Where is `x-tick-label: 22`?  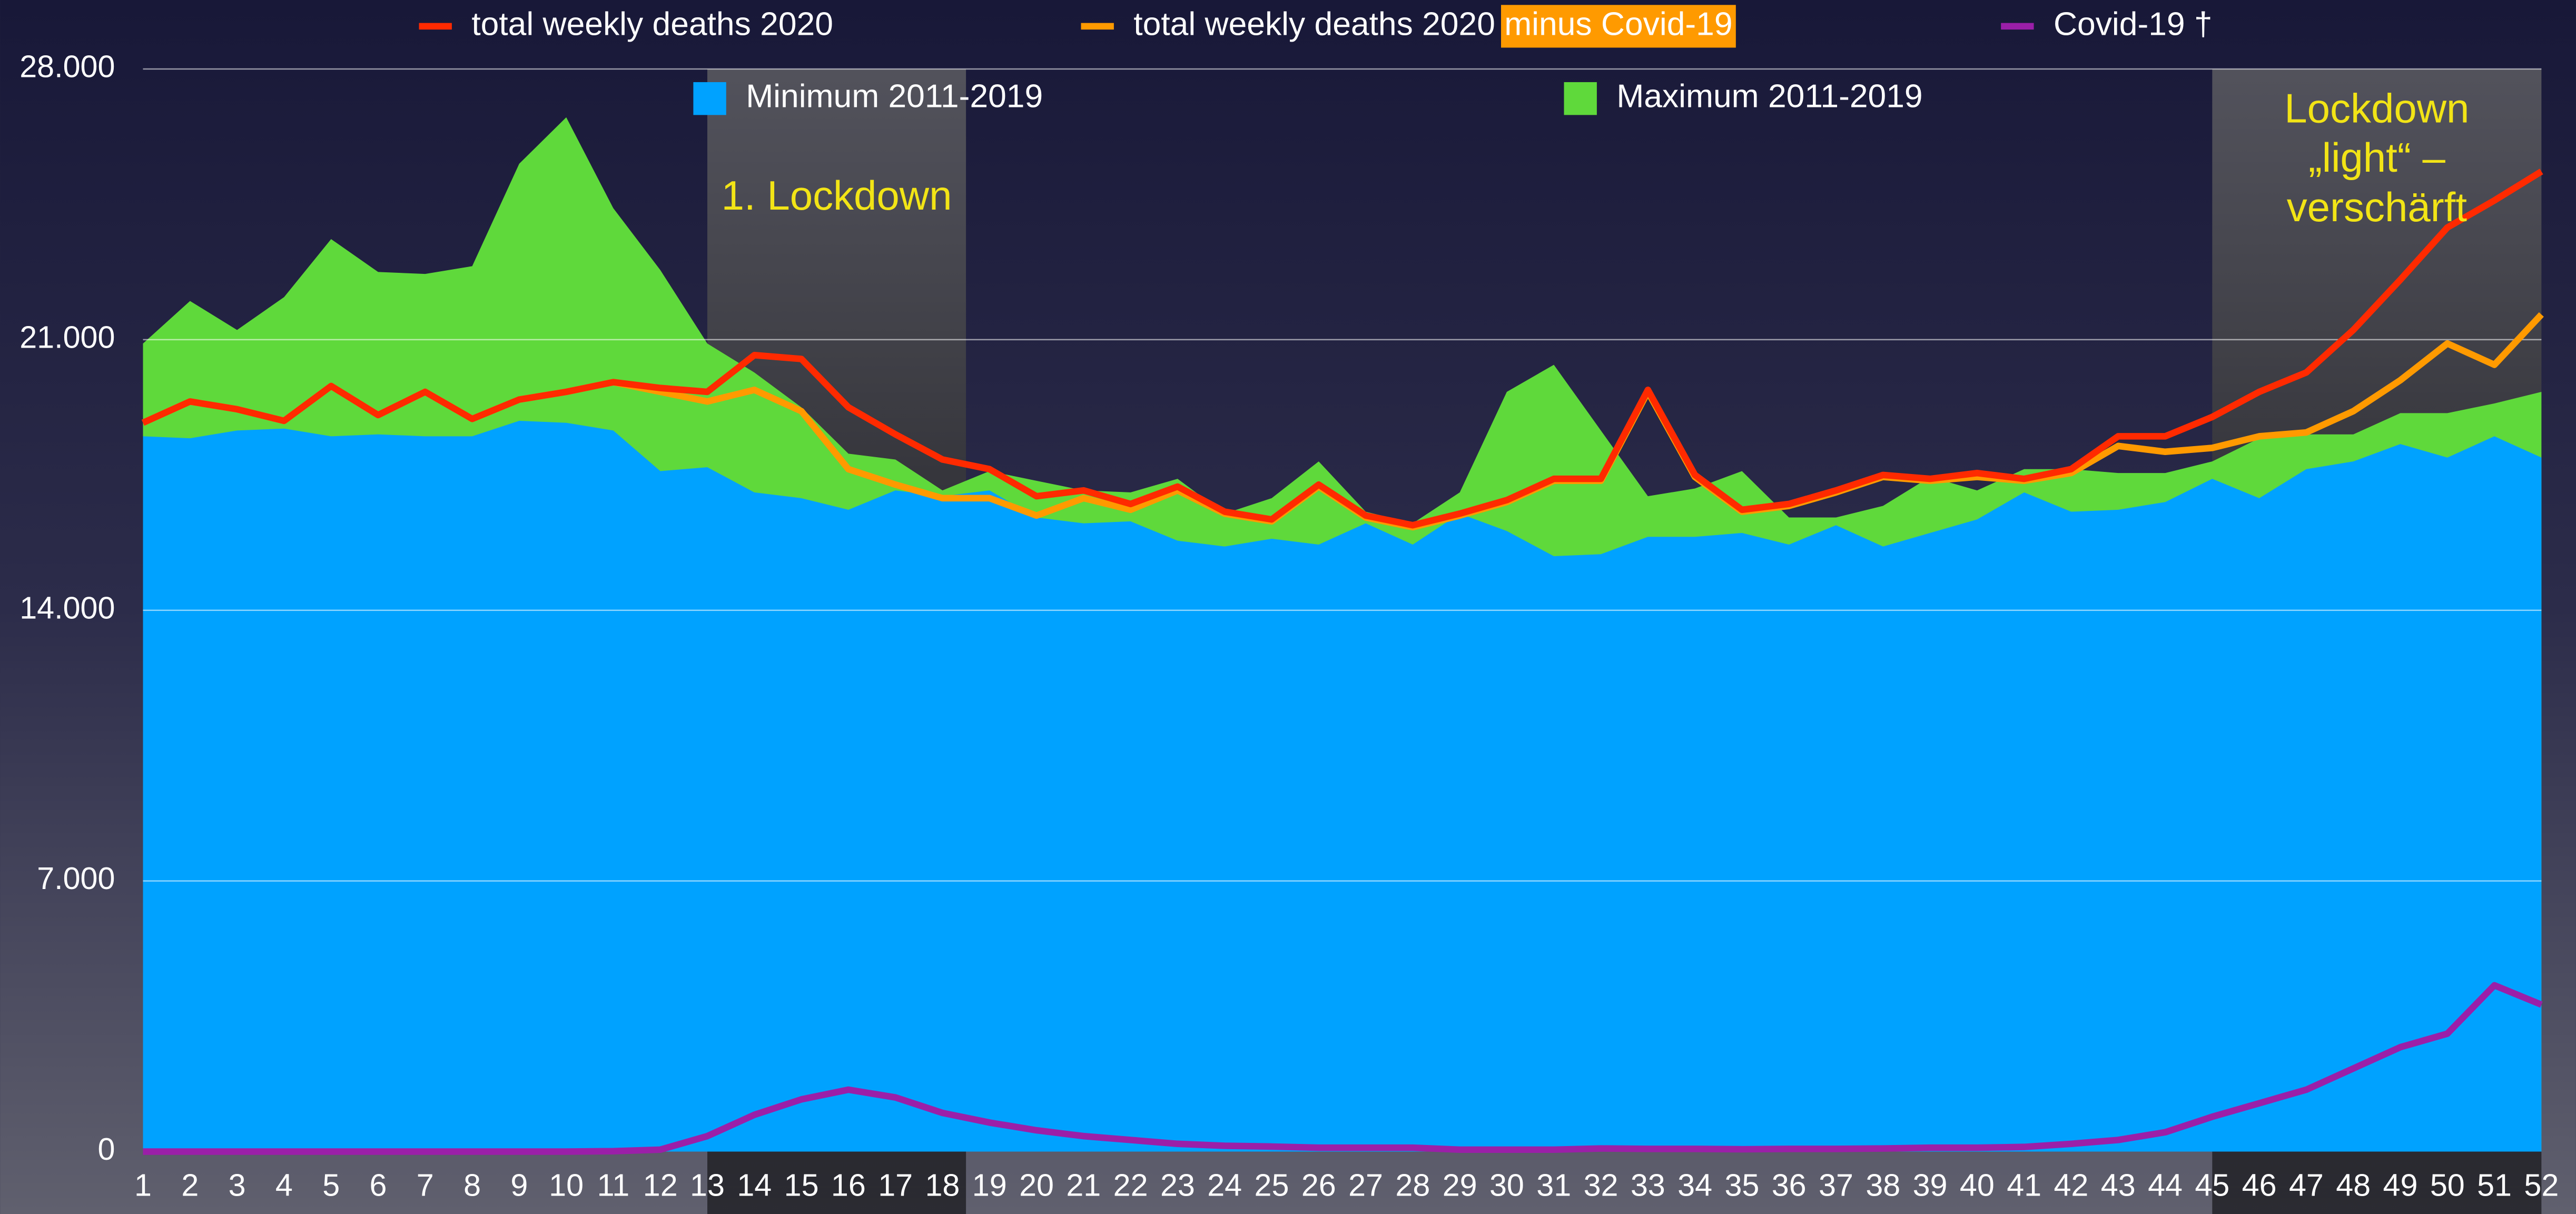
x-tick-label: 22 is located at coordinates (1130, 1186).